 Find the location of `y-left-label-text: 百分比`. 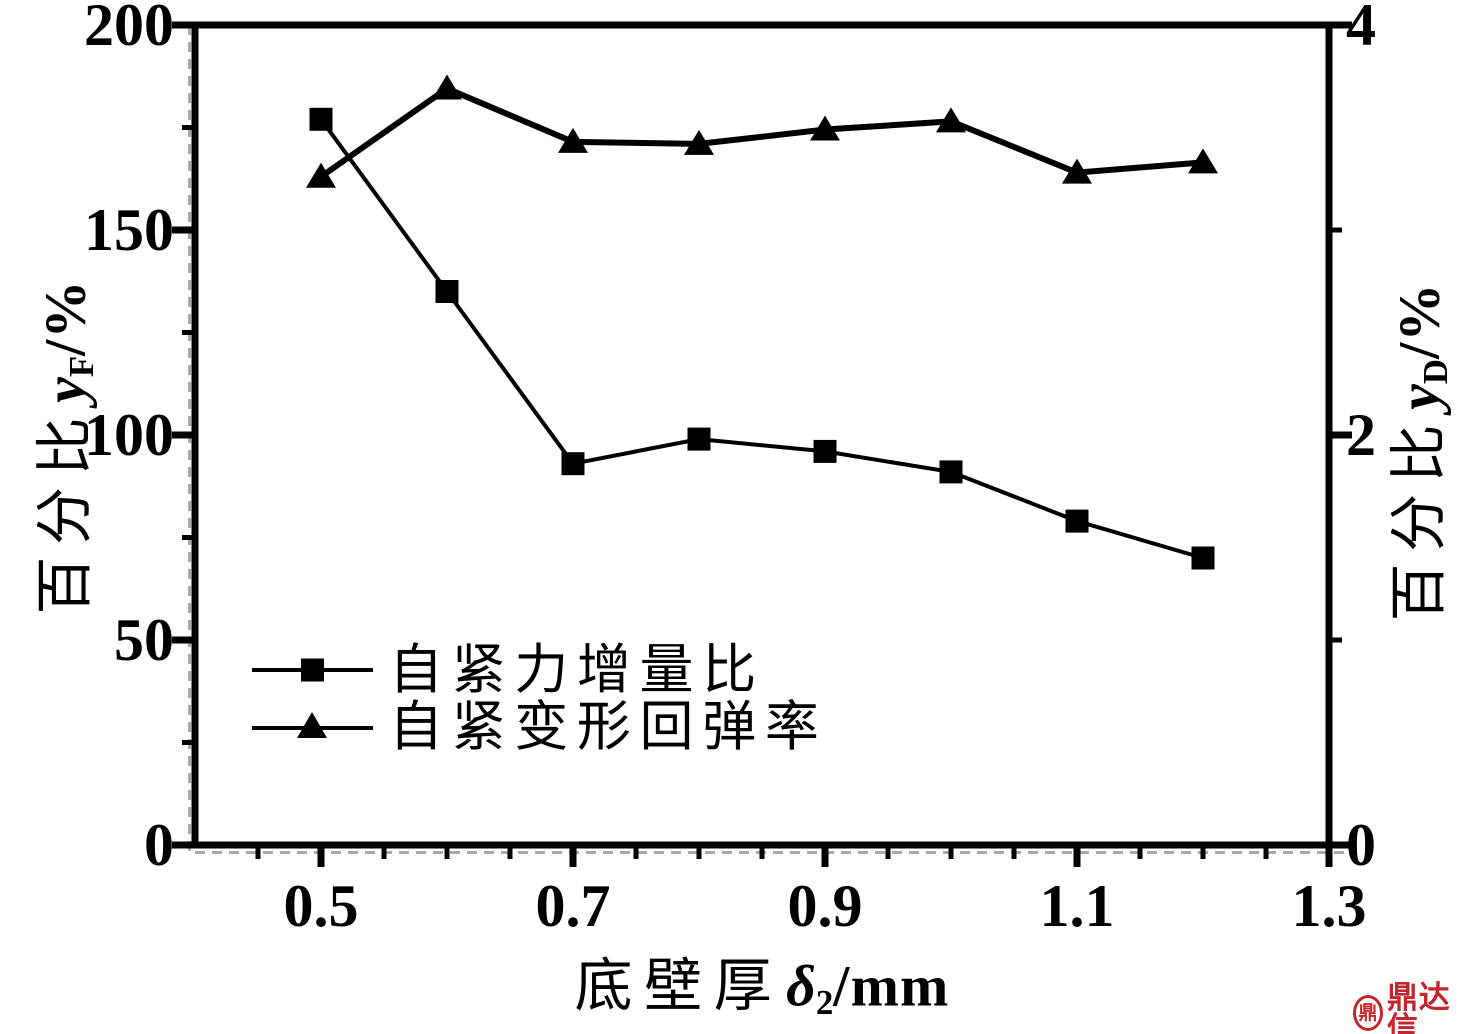

y-left-label-text: 百分比 is located at coordinates (65, 510).